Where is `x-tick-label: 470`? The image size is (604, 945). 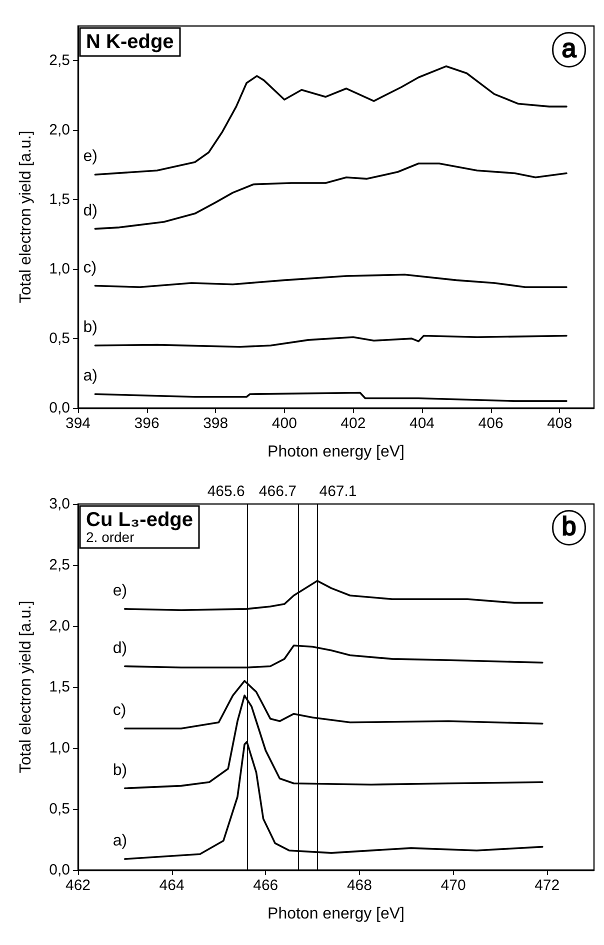 x-tick-label: 470 is located at coordinates (453, 885).